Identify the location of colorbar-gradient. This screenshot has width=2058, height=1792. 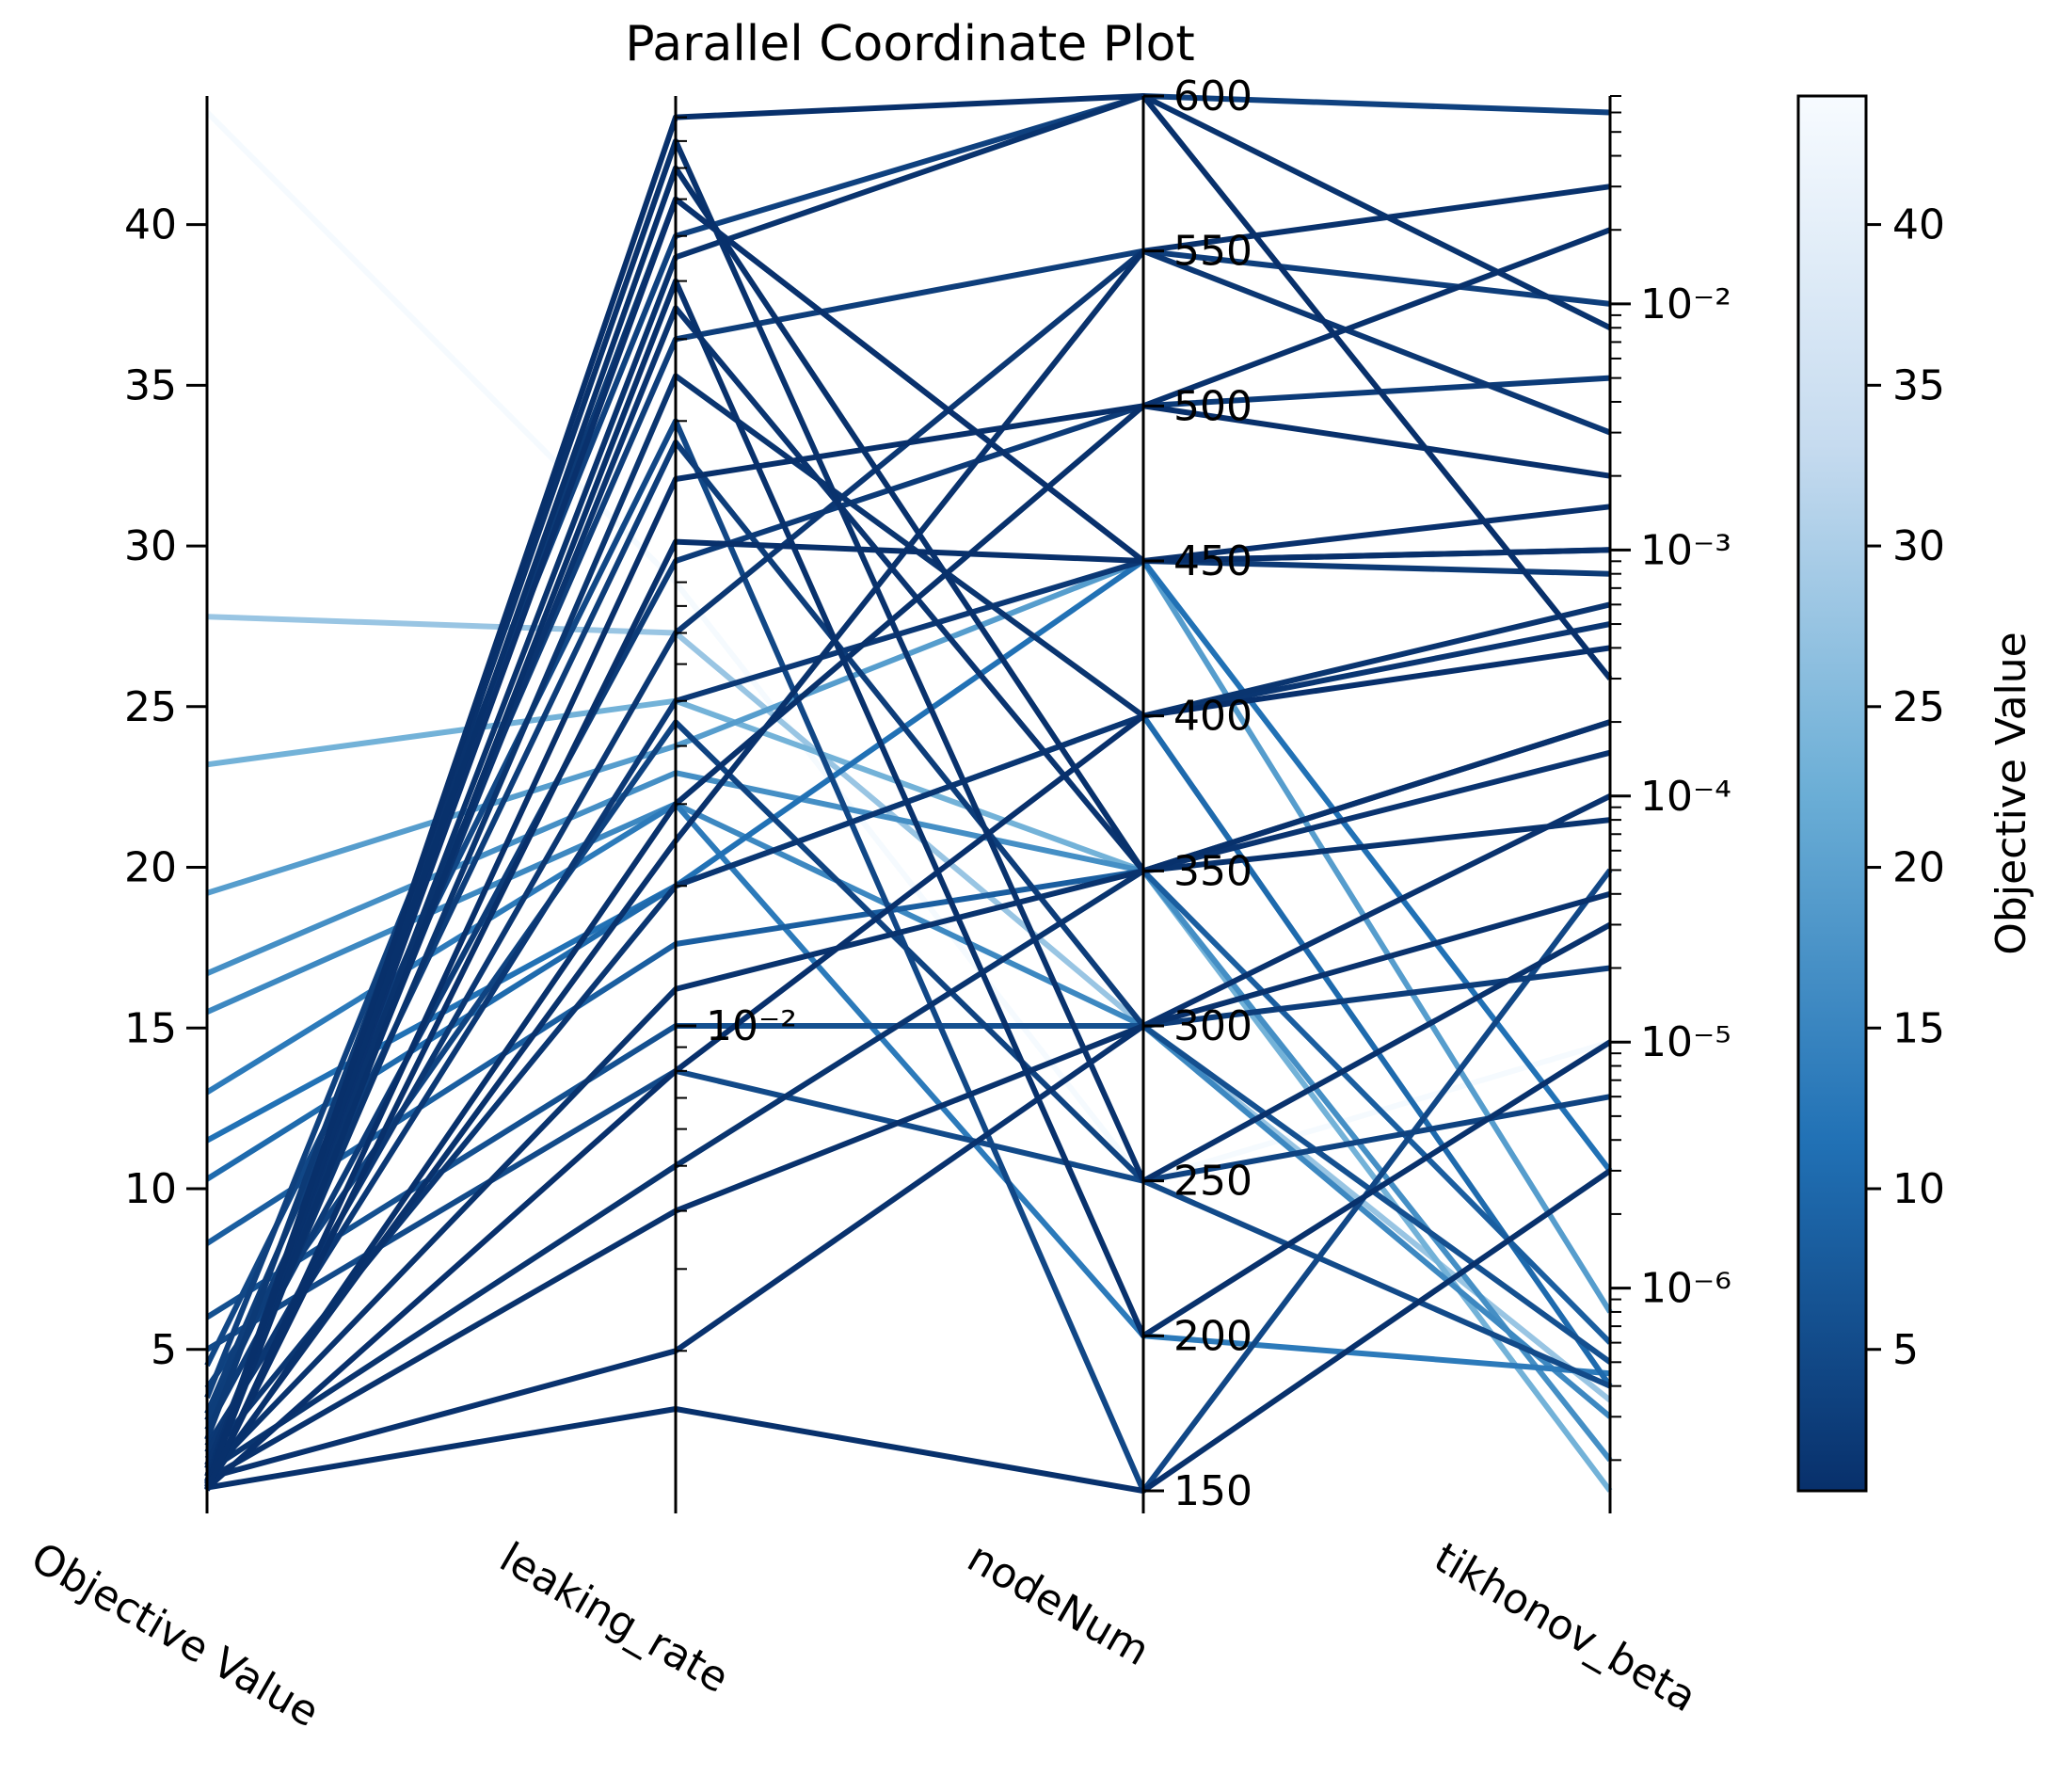
(1832, 793).